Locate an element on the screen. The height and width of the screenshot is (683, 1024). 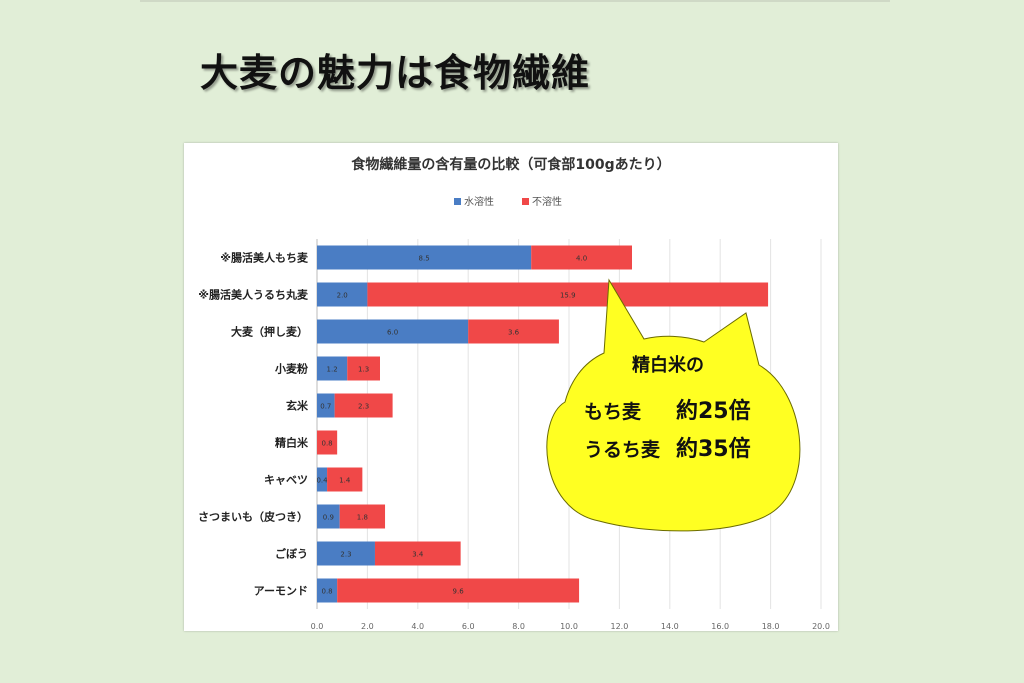
slide-title: 大麦の魅力は食物繊維 is located at coordinates (395, 72).